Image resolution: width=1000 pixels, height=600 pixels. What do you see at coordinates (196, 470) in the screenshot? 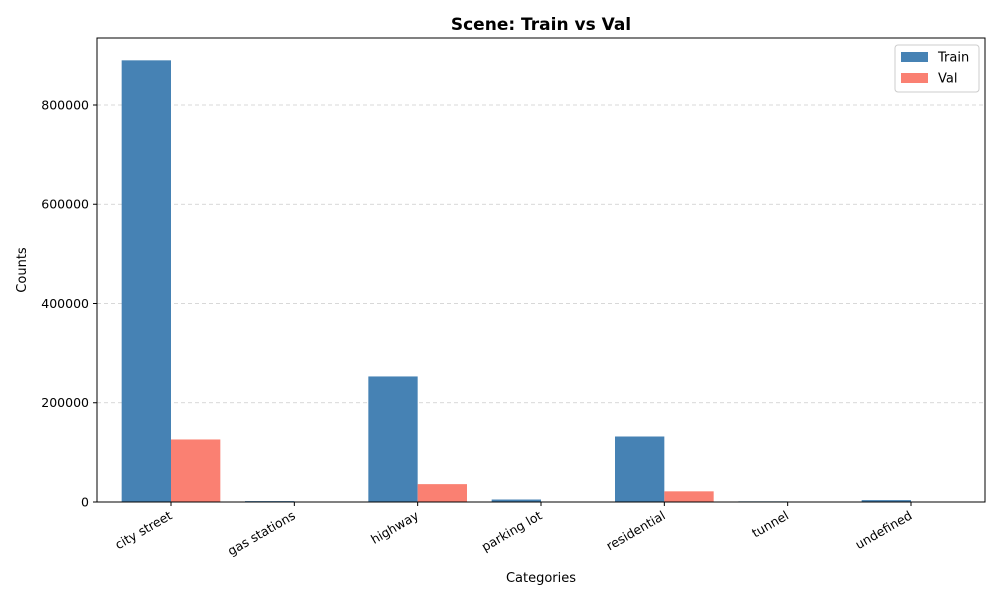
I see `bar-val-city-street` at bounding box center [196, 470].